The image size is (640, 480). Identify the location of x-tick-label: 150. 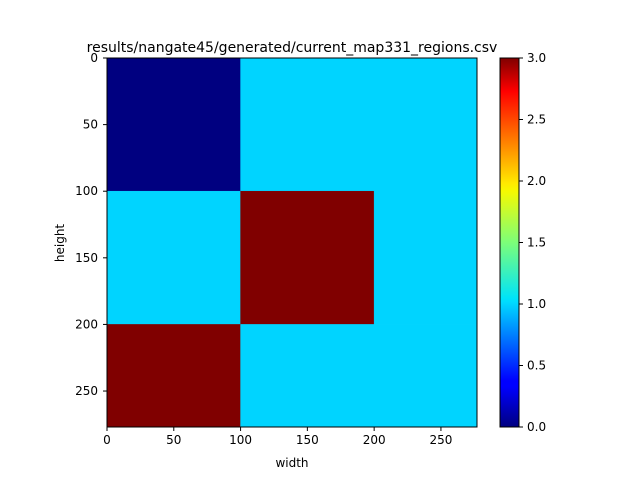
(307, 440).